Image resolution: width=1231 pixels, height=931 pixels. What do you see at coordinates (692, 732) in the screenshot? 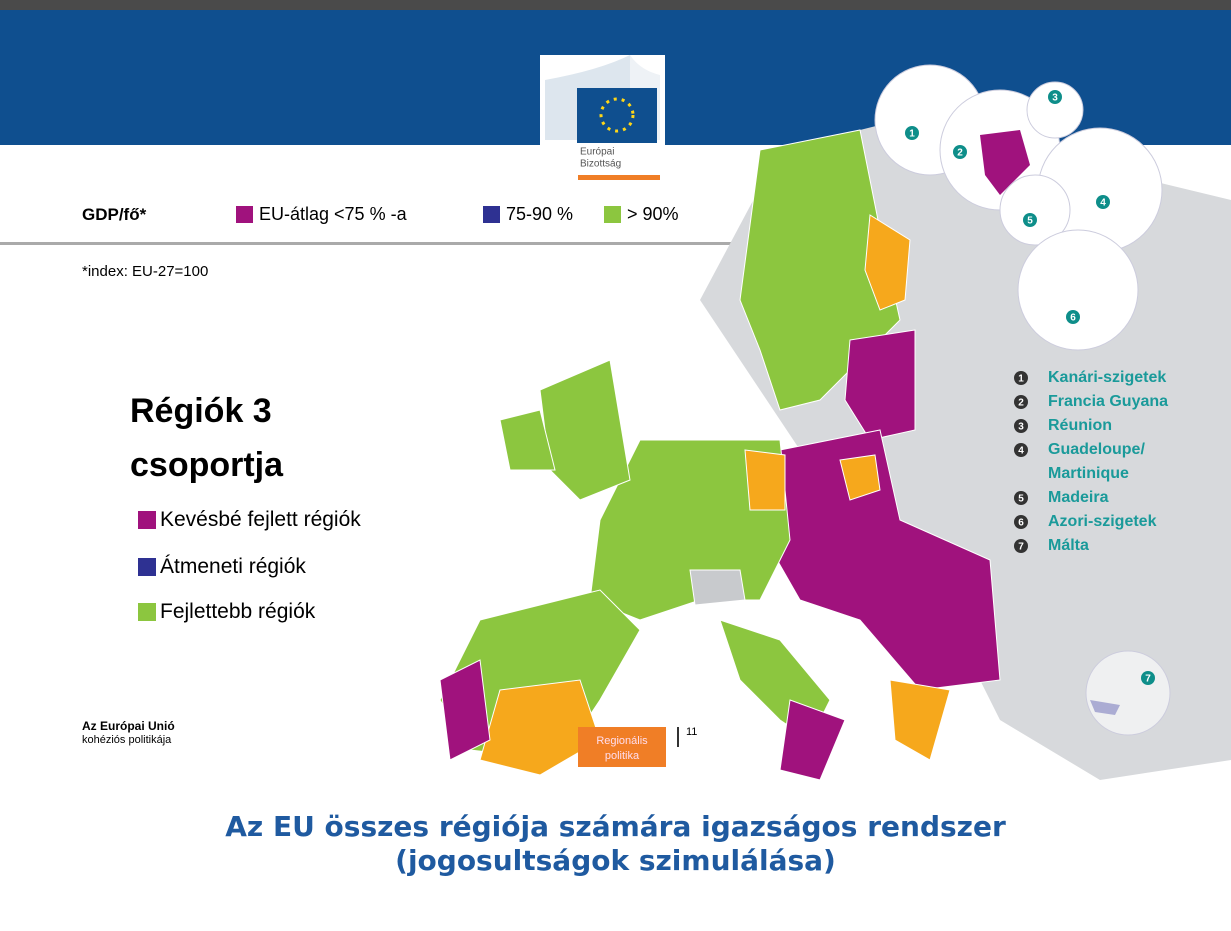
I see `page-number: 11` at bounding box center [692, 732].